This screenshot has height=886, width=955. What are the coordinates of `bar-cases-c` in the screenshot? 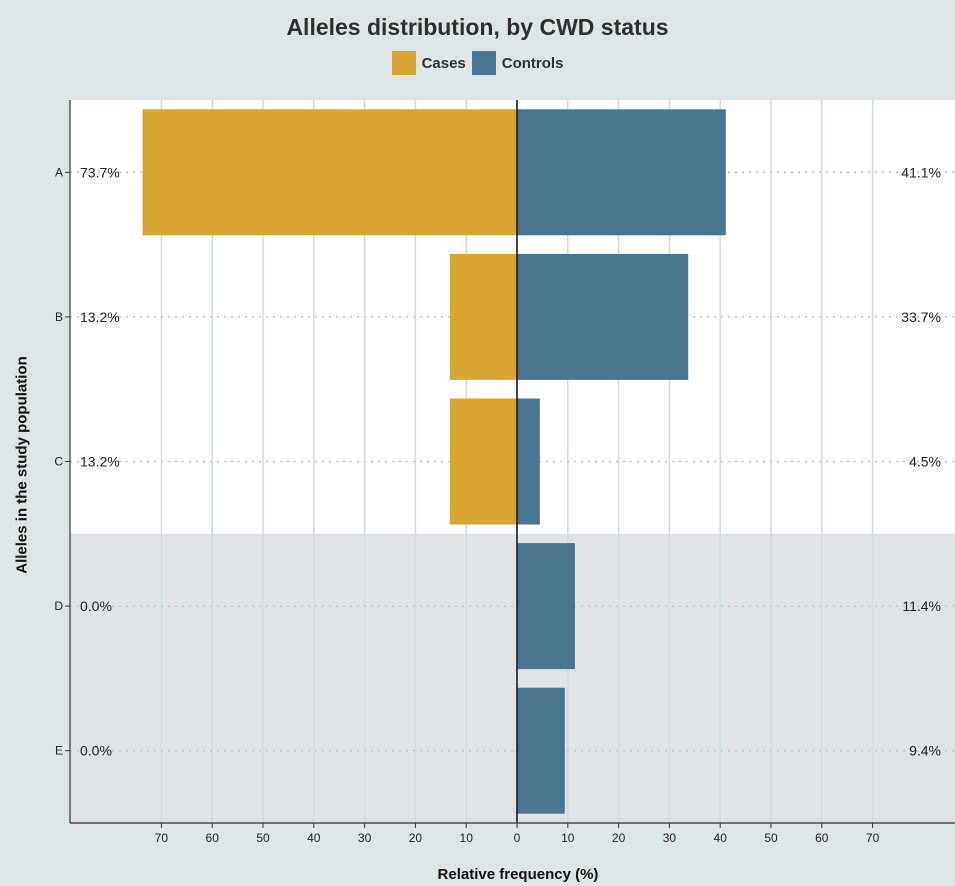 It's located at (483, 461).